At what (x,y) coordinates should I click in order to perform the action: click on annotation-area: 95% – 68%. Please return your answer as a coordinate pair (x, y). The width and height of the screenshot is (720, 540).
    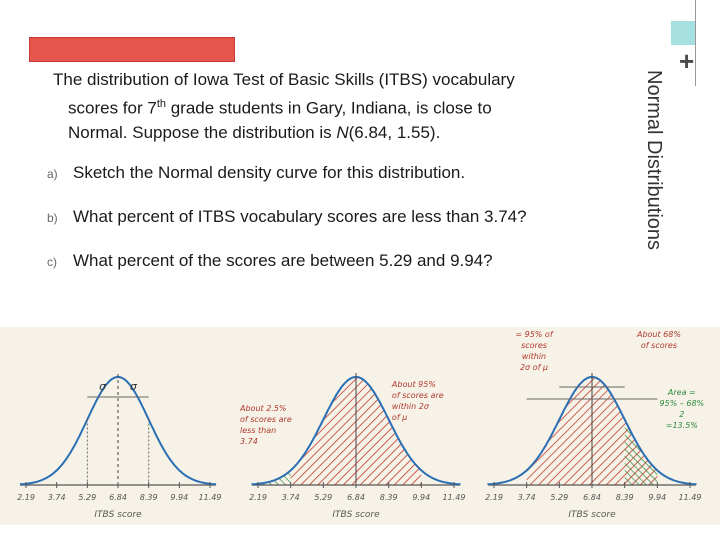
    Looking at the image, I should click on (682, 403).